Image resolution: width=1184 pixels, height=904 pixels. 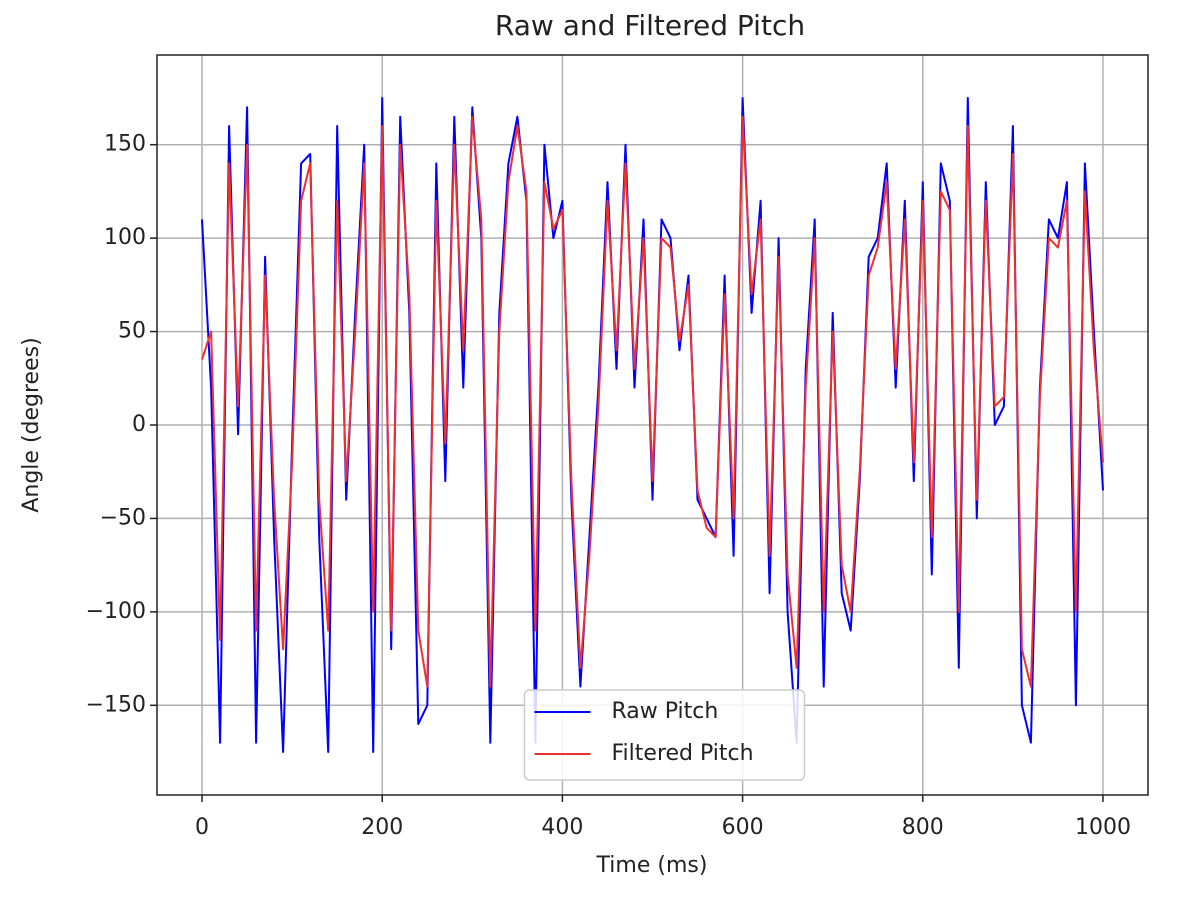 I want to click on x-axis-label: Time (ms), so click(x=652, y=865).